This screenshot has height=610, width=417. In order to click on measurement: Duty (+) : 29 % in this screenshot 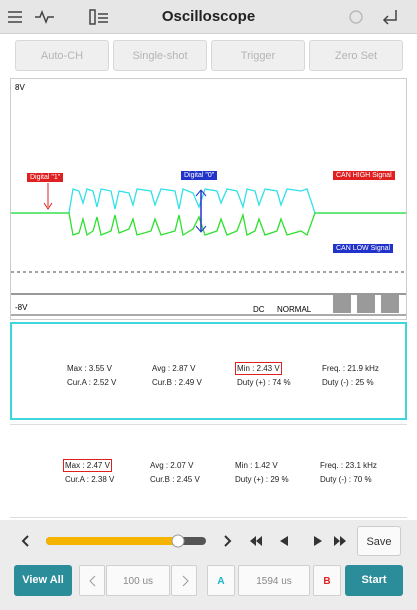, I will do `click(262, 479)`.